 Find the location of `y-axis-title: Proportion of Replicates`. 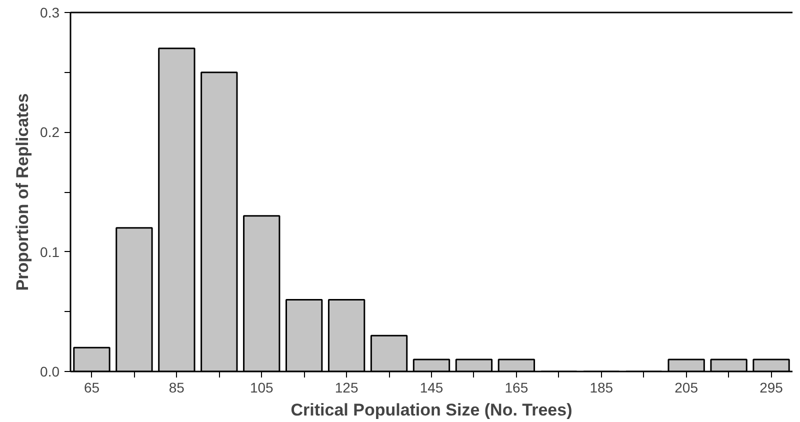

y-axis-title: Proportion of Replicates is located at coordinates (22, 192).